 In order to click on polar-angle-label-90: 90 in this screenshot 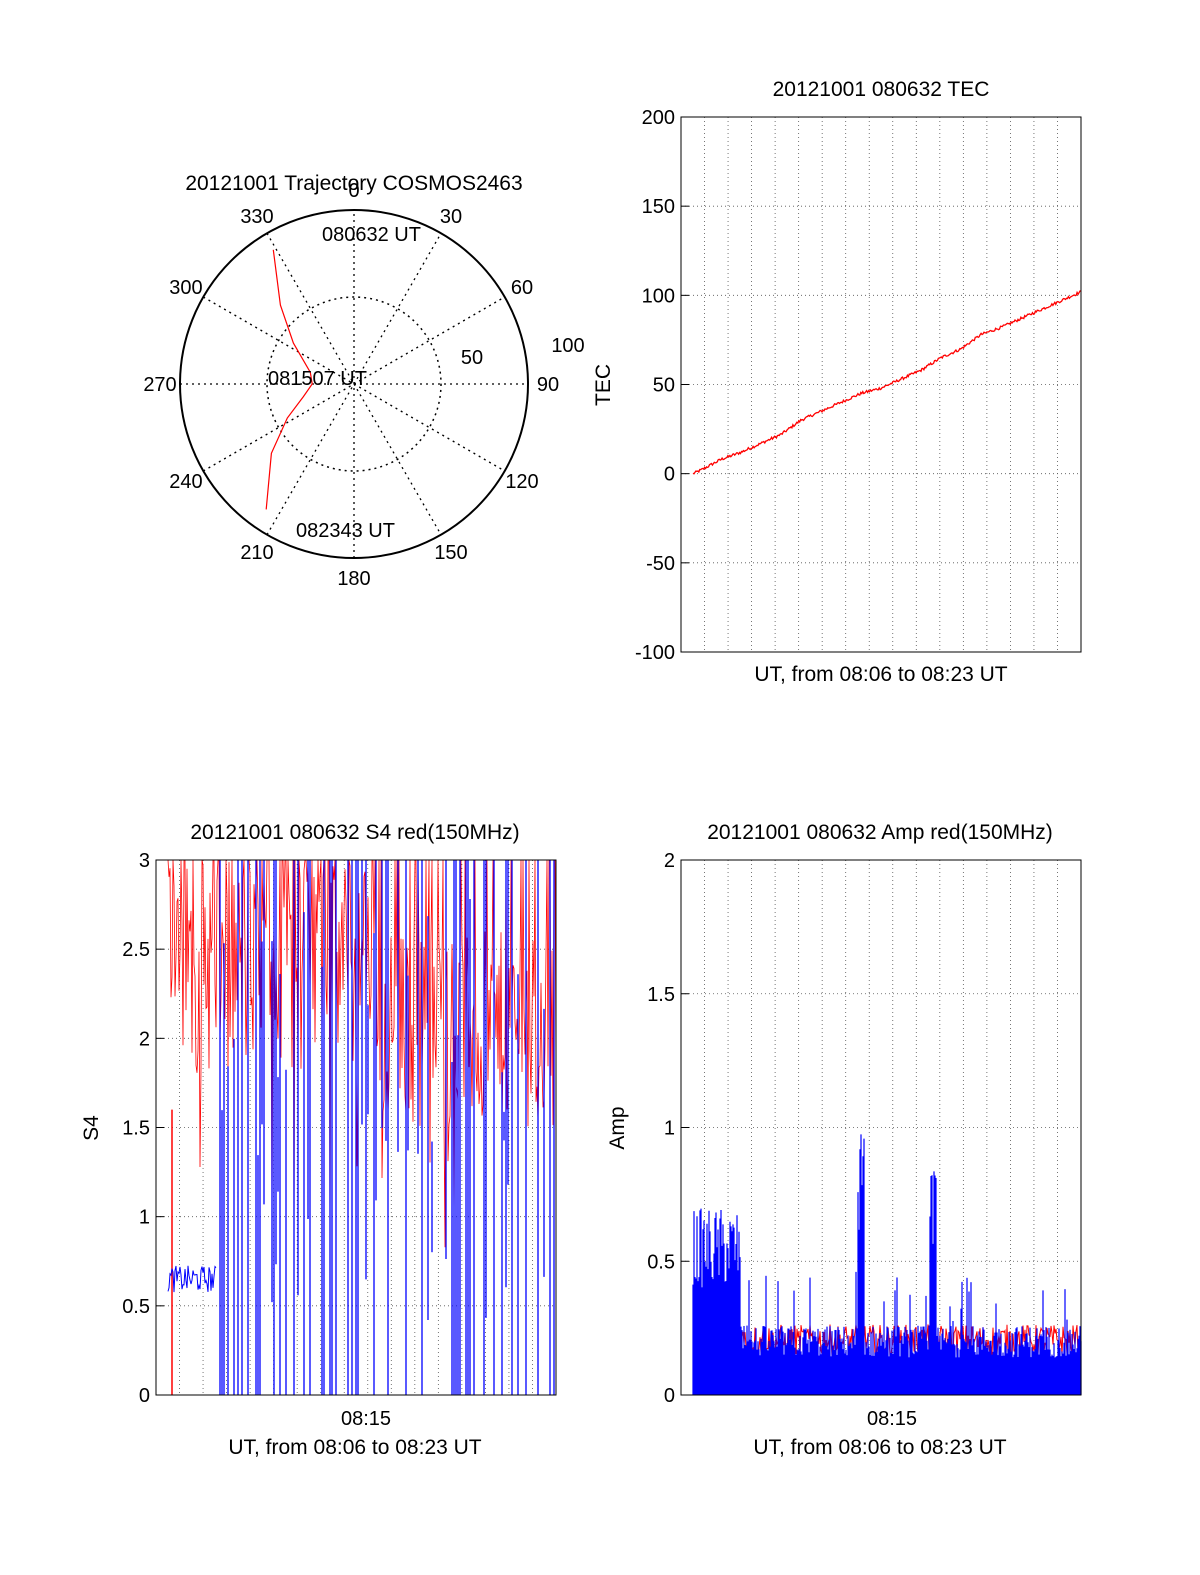, I will do `click(548, 385)`.